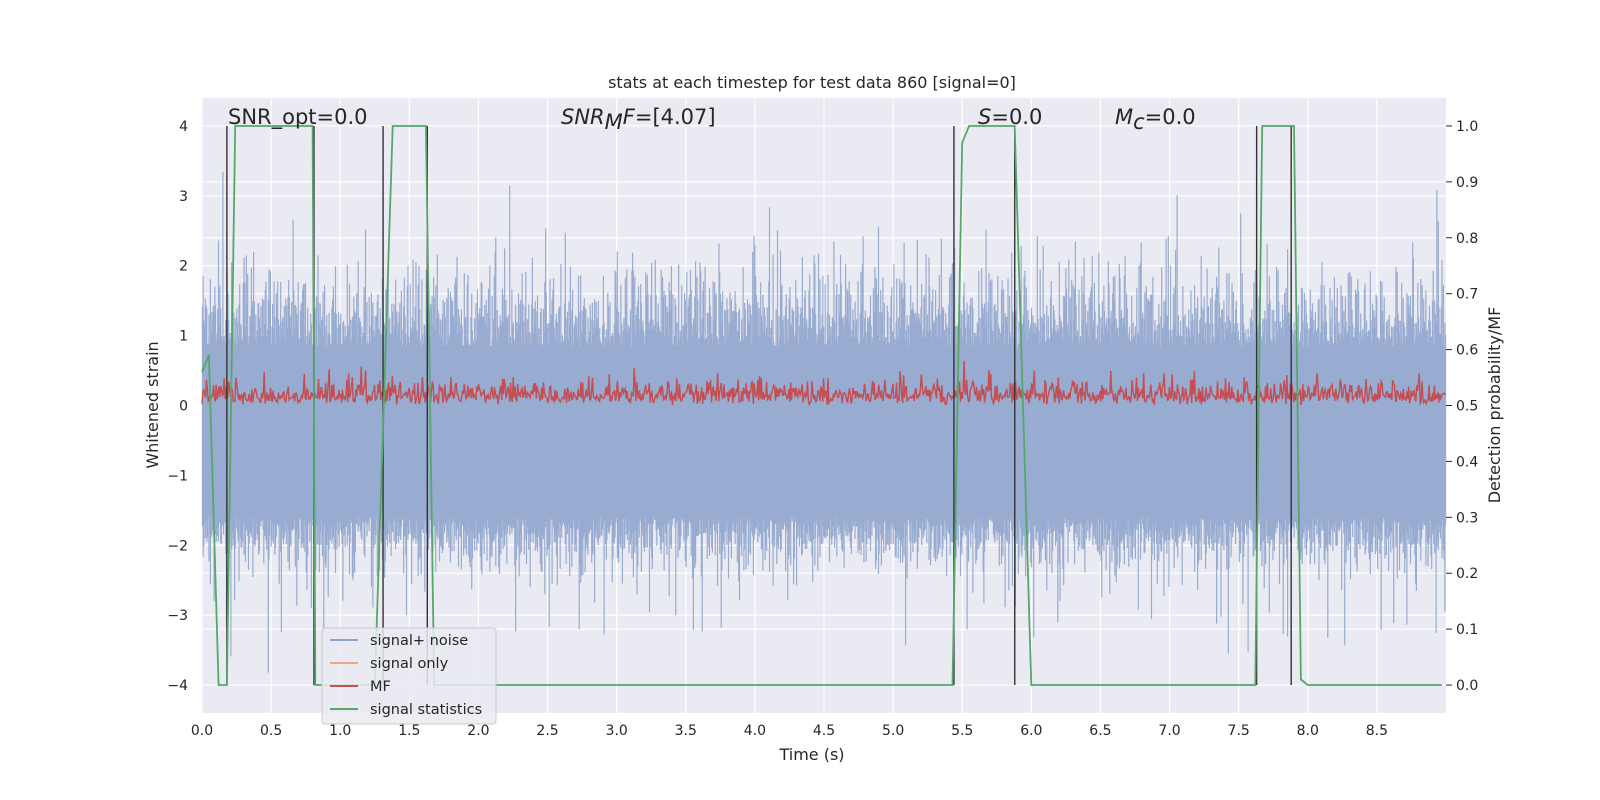 This screenshot has width=1600, height=800. Describe the element at coordinates (409, 664) in the screenshot. I see `legend-label-signal-only: signal only` at that location.